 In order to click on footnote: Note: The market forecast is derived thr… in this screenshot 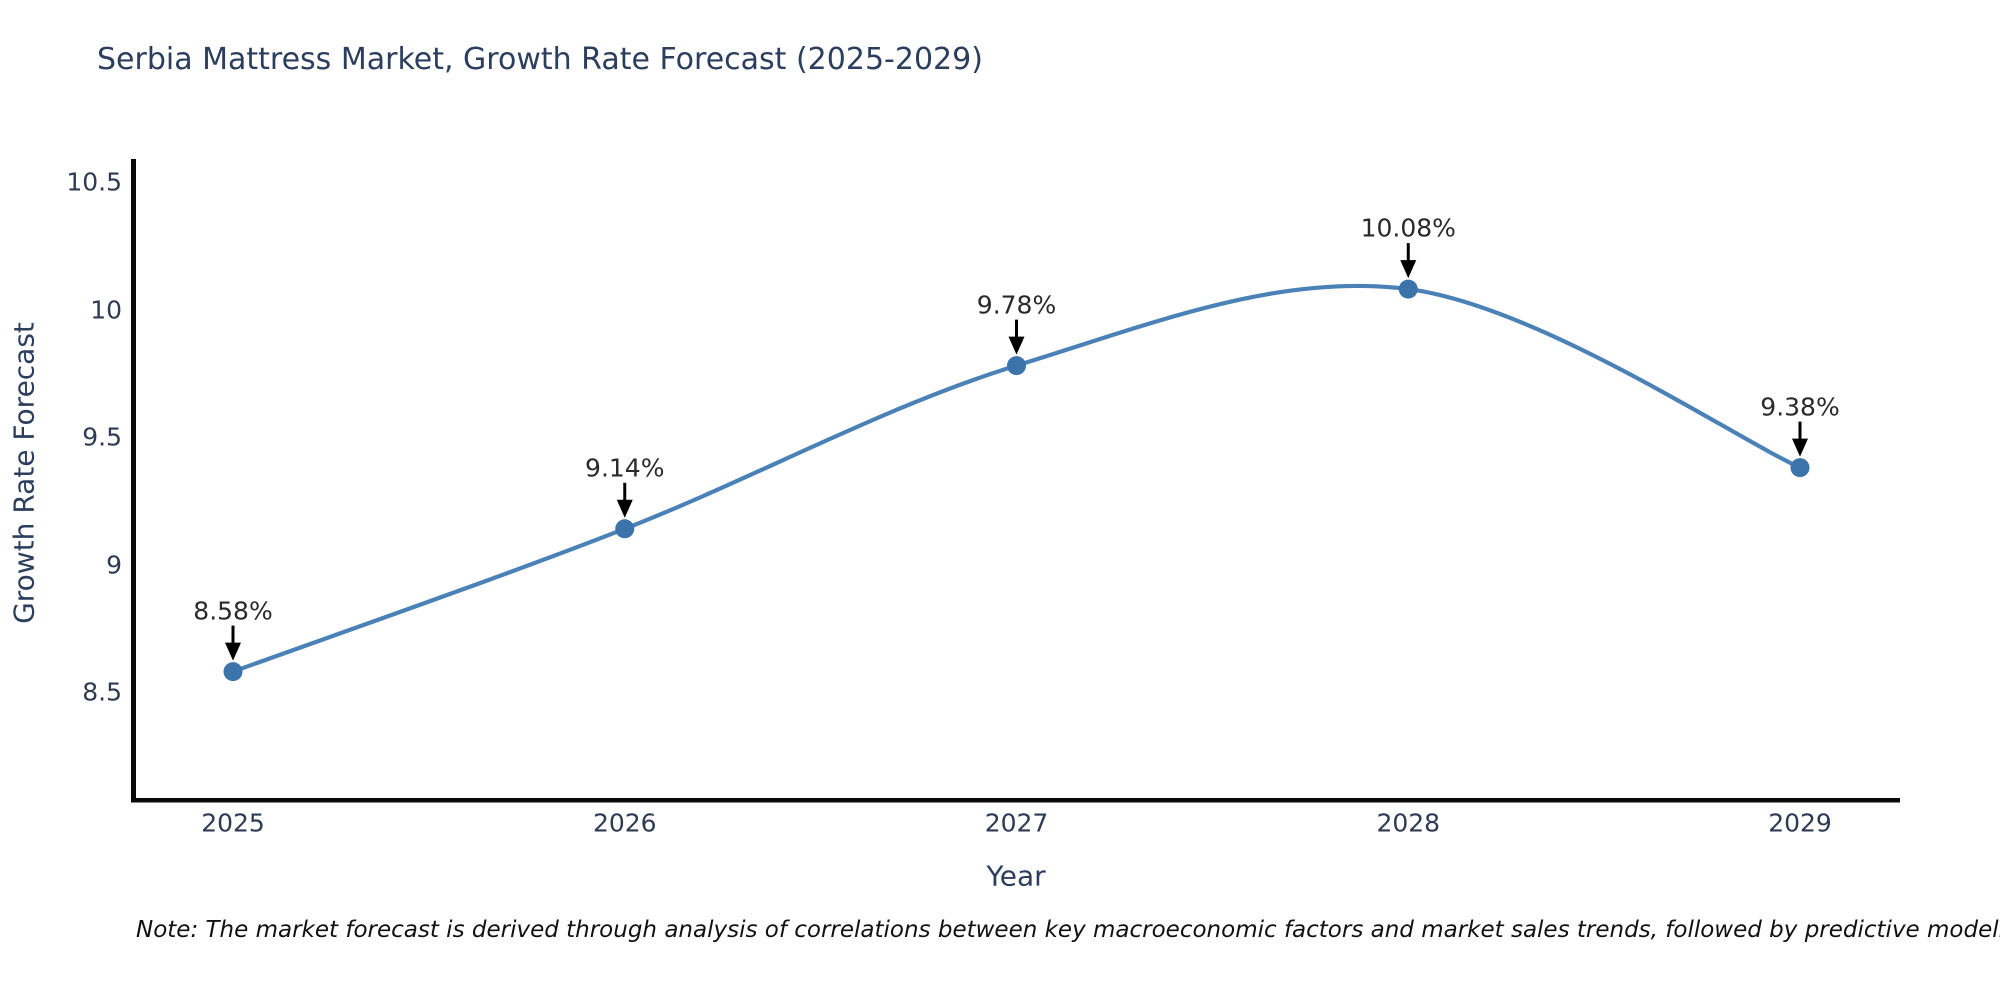, I will do `click(1068, 930)`.